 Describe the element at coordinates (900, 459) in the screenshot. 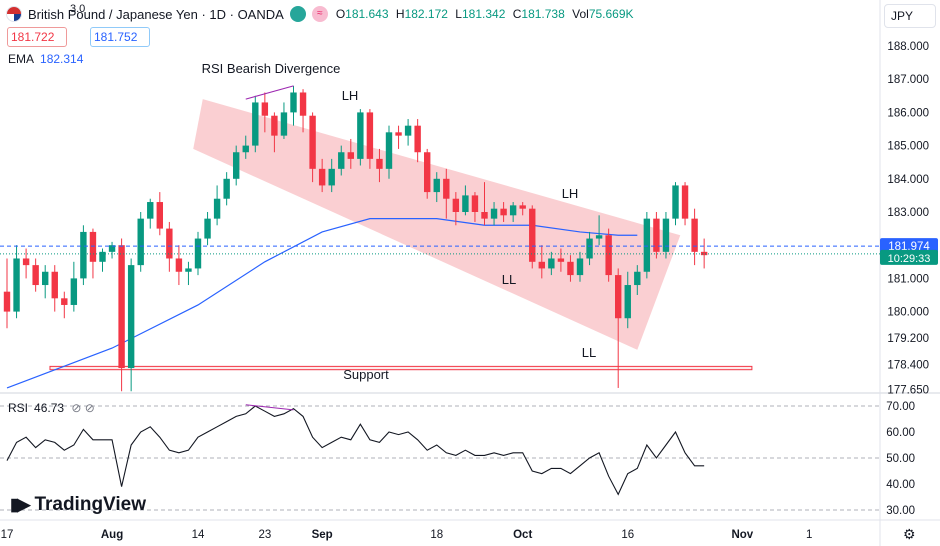

I see `rsi-tick-label: 50.00` at that location.